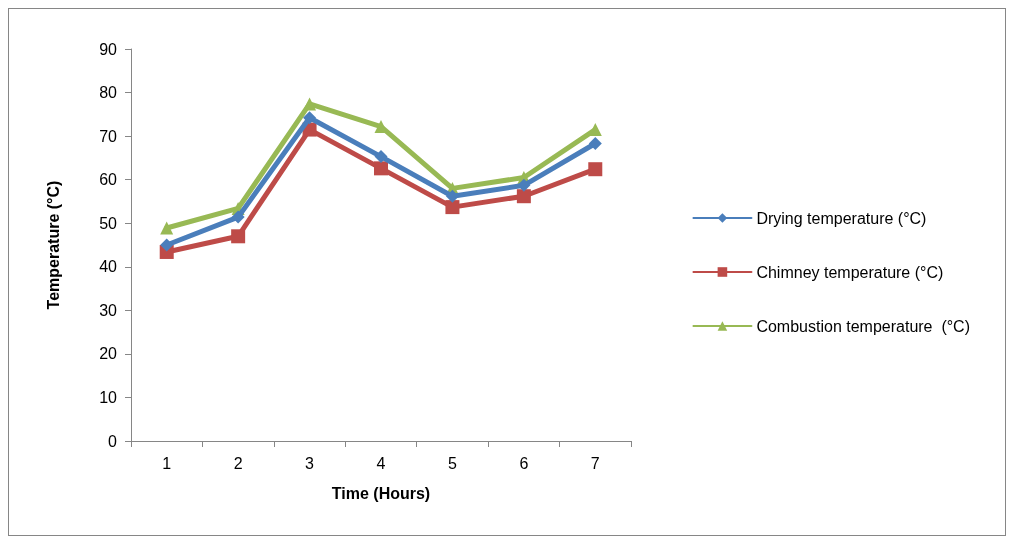  Describe the element at coordinates (310, 463) in the screenshot. I see `x-tick-label: 3` at that location.